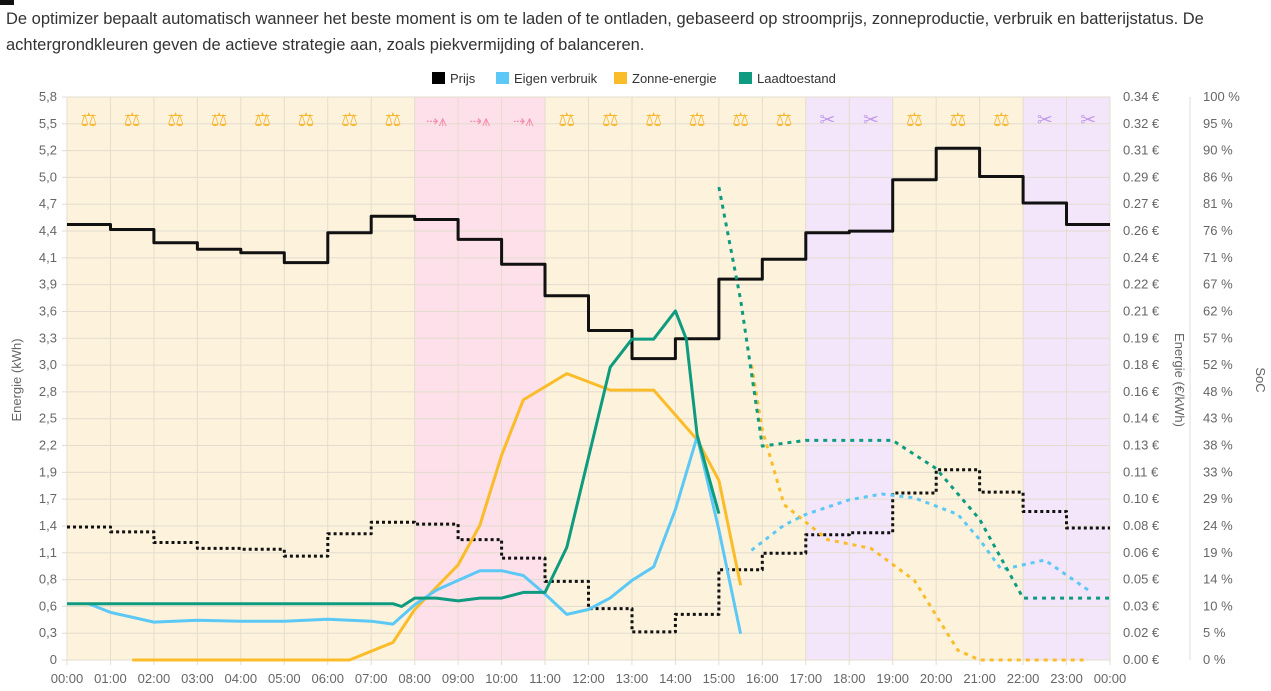  Describe the element at coordinates (979, 678) in the screenshot. I see `x-tick-label: 21:00` at that location.